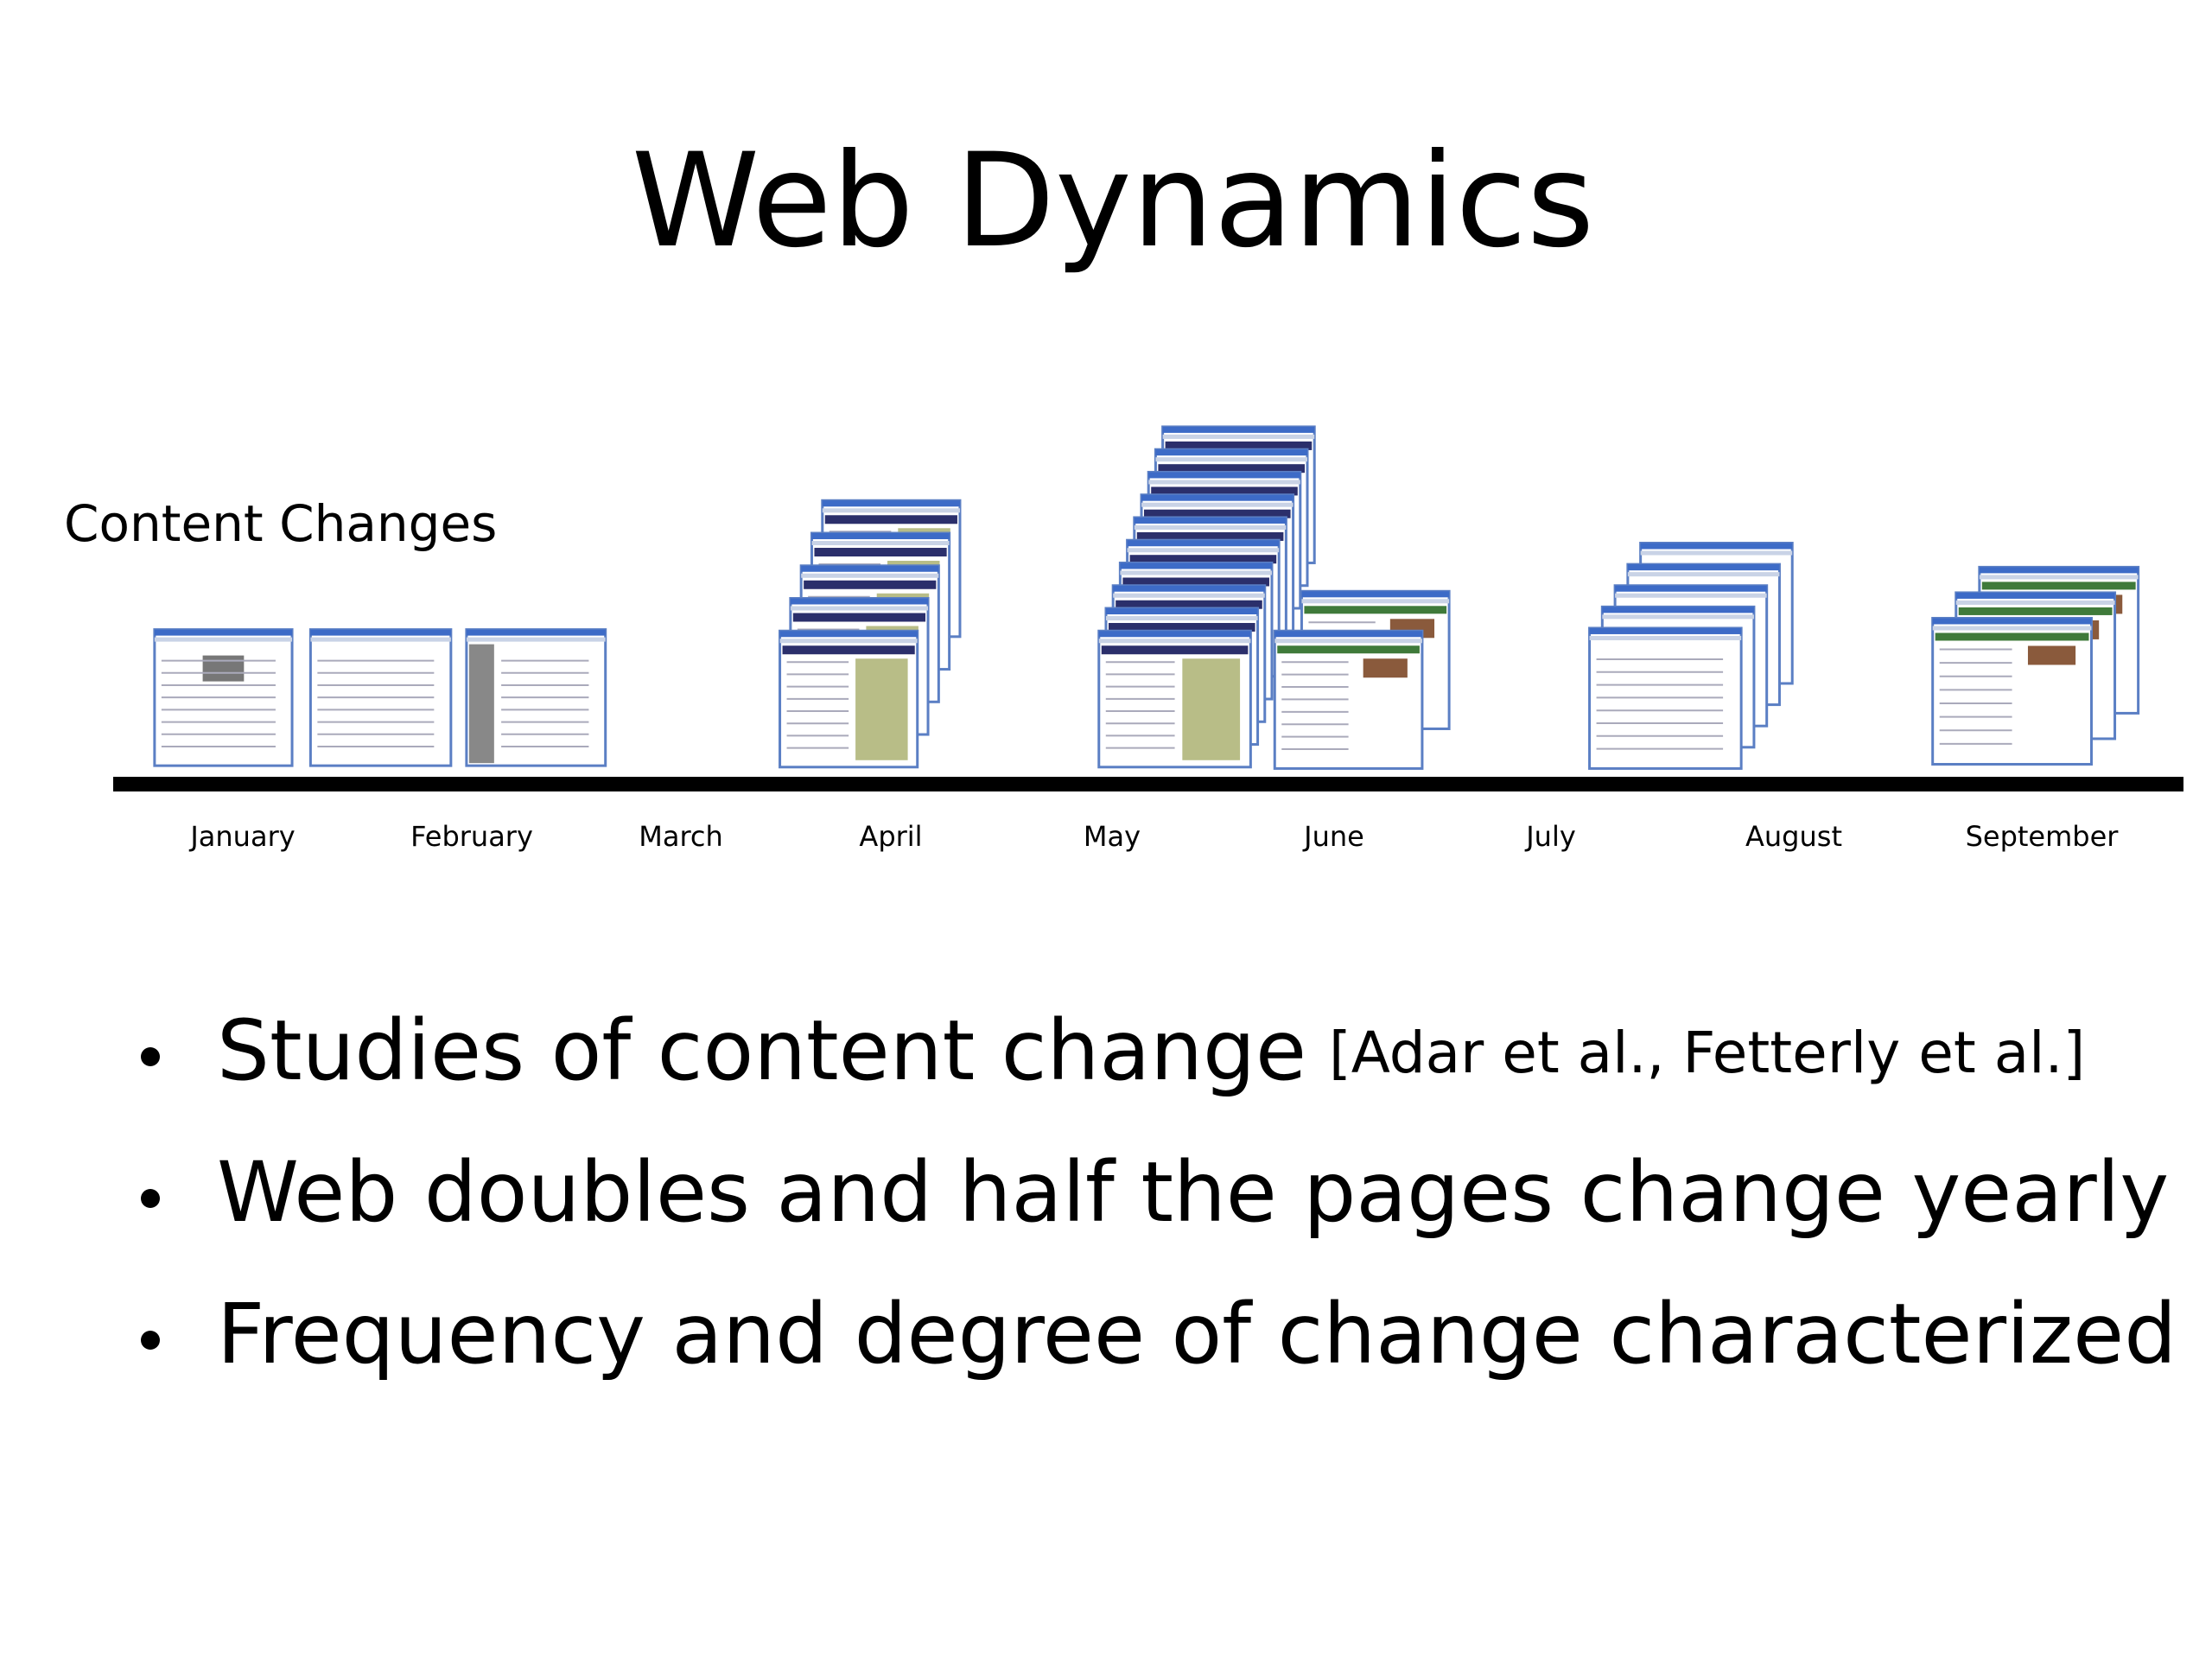  Describe the element at coordinates (1793, 836) in the screenshot. I see `month-label: August` at that location.